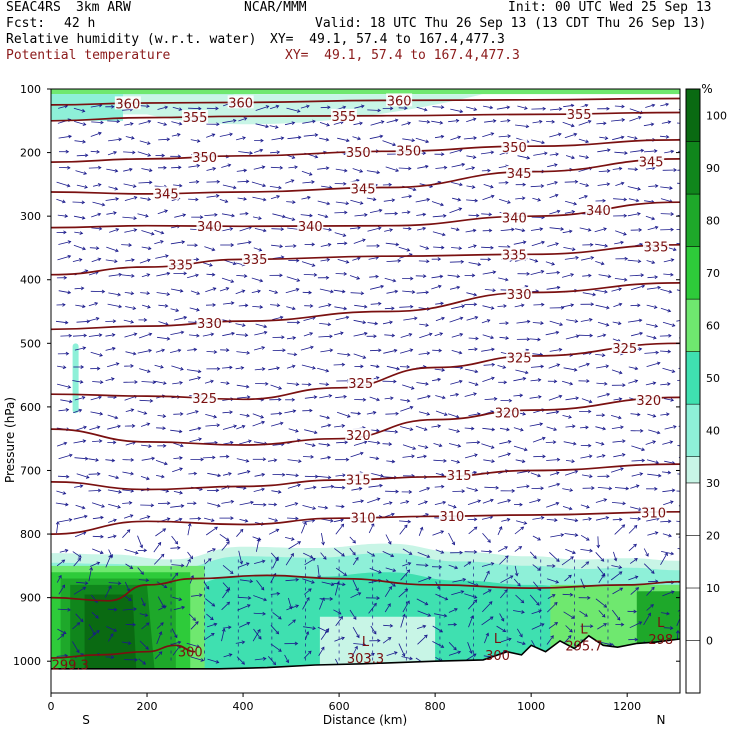 This screenshot has height=740, width=740. I want to click on x-tick-label: 200, so click(147, 706).